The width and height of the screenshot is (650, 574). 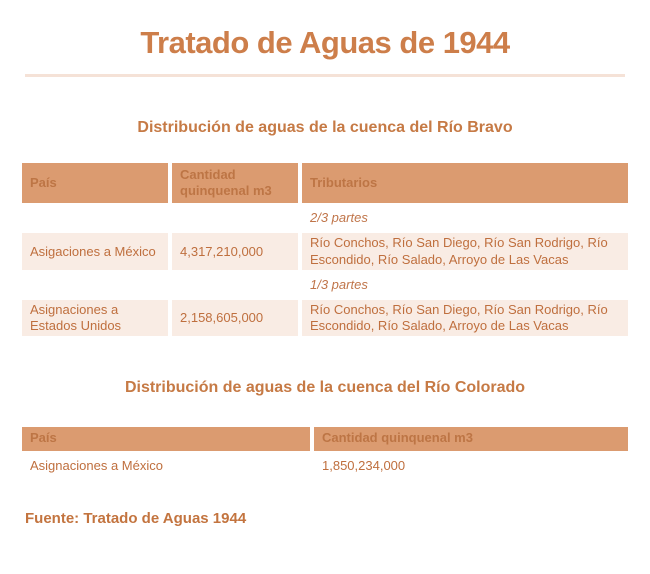 I want to click on colorado-cantidad-cell: 1,850,234,000, so click(x=364, y=466).